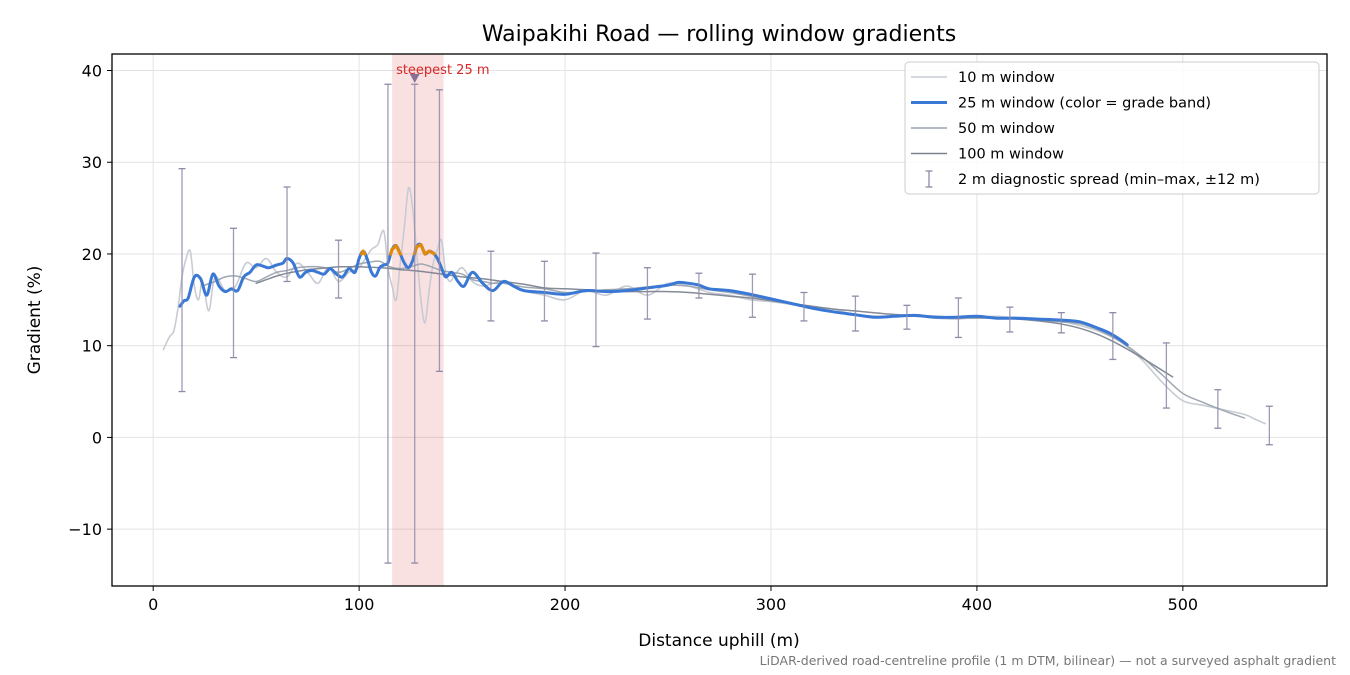  What do you see at coordinates (1109, 180) in the screenshot?
I see `legend-label: 2 m diagnostic spread (min–max, ±12 m)` at bounding box center [1109, 180].